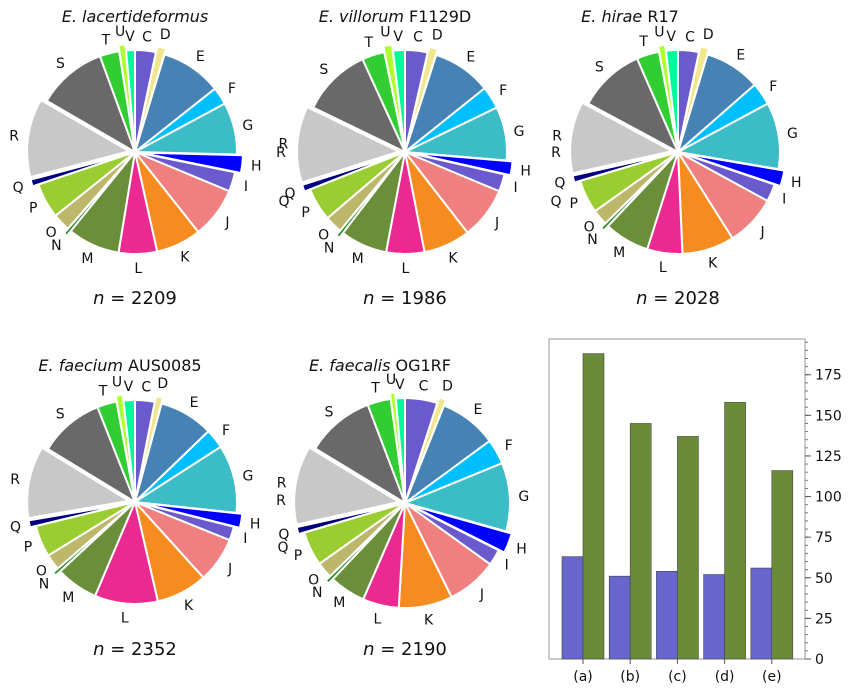 The width and height of the screenshot is (850, 690). I want to click on pie-slice-label: M, so click(68, 598).